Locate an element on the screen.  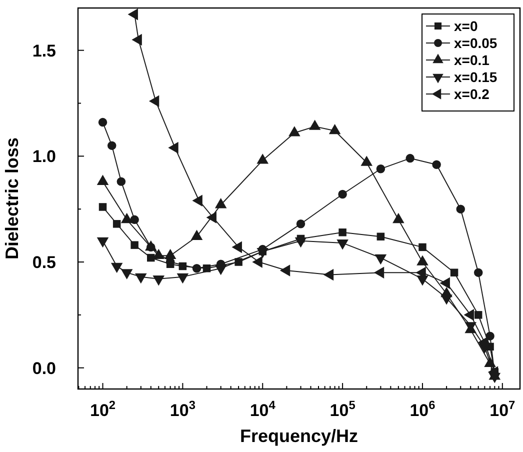
x-tick-label: 10$^{6}$ is located at coordinates (423, 409).